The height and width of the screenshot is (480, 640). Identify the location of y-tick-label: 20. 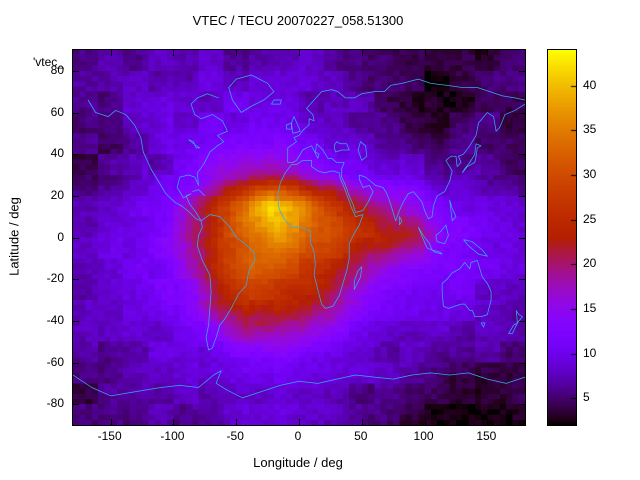
(57, 194).